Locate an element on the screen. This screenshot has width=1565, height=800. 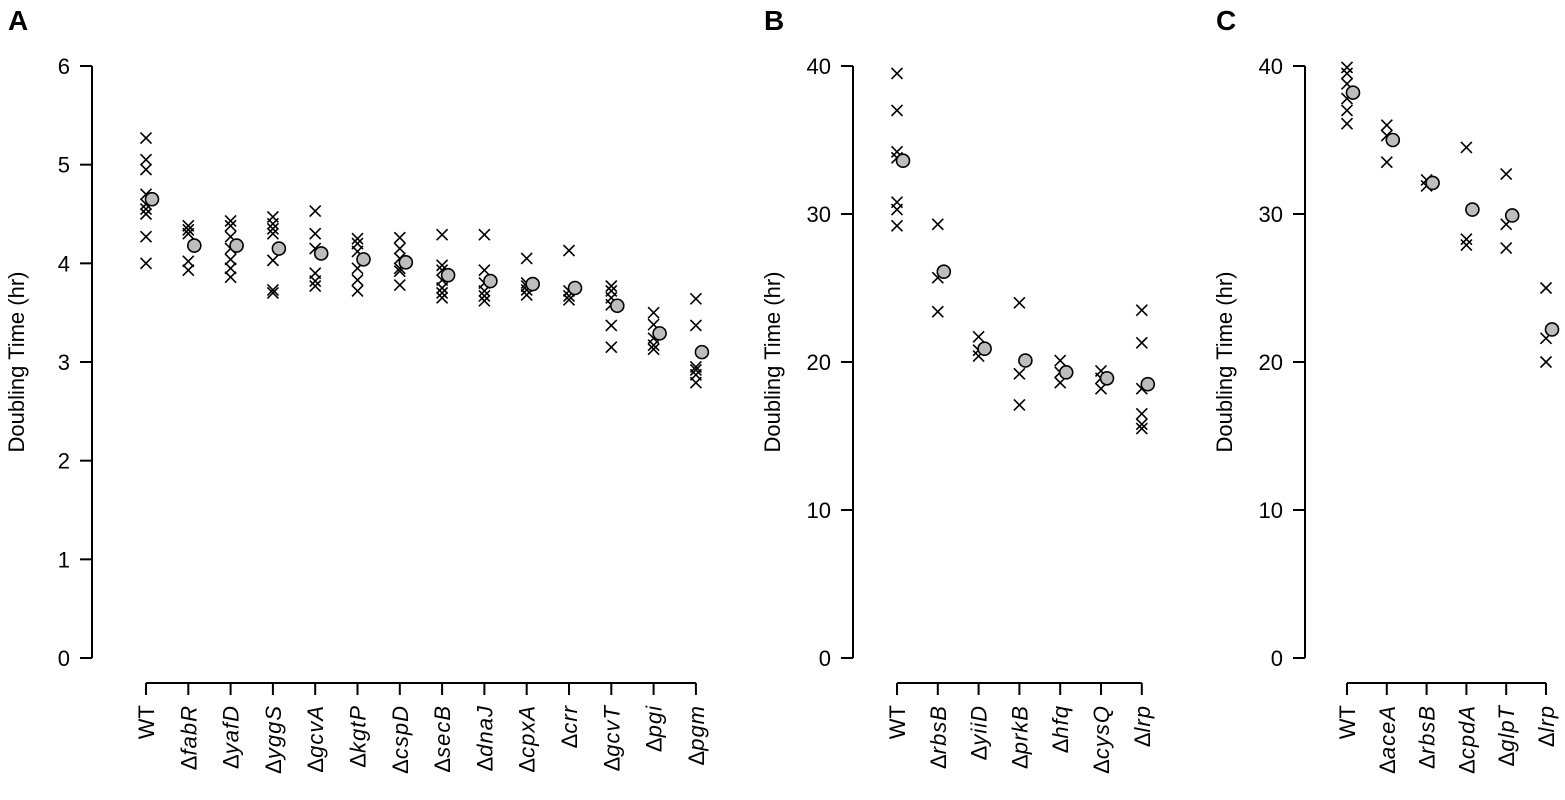
y-tick-label: 1 is located at coordinates (64, 559).